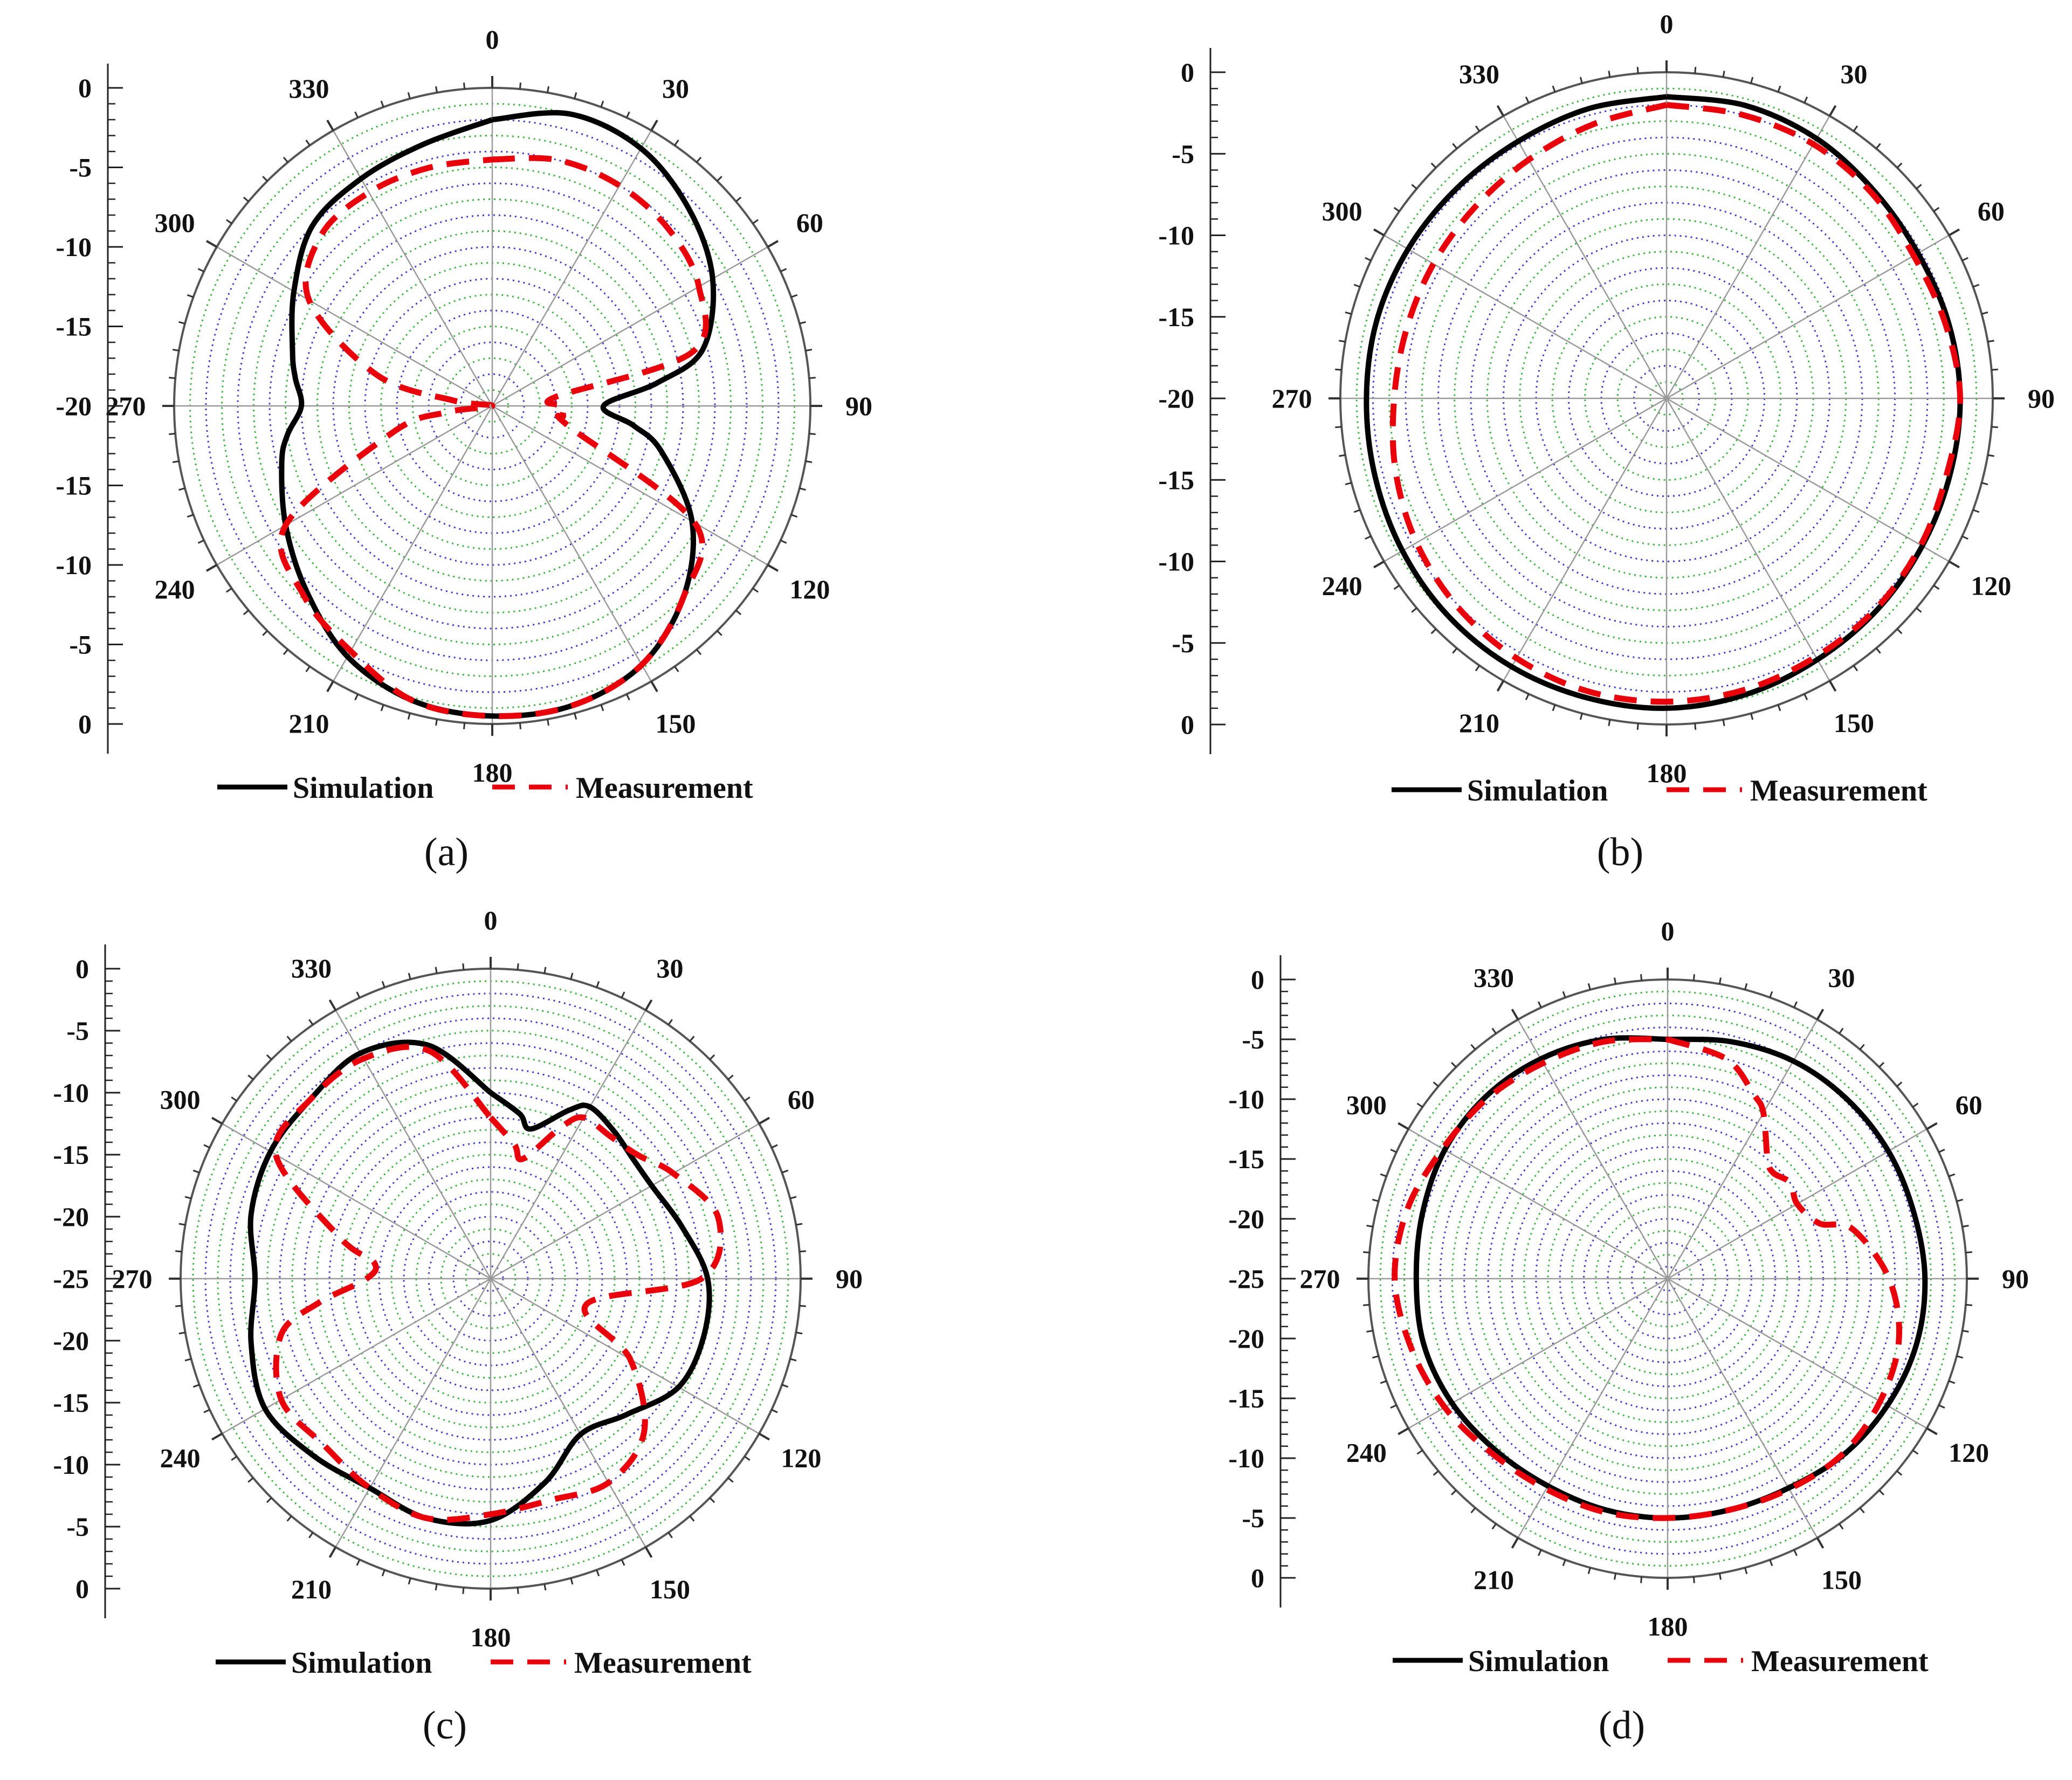  What do you see at coordinates (1661, 1661) in the screenshot?
I see `legend: Simulation Measurement` at bounding box center [1661, 1661].